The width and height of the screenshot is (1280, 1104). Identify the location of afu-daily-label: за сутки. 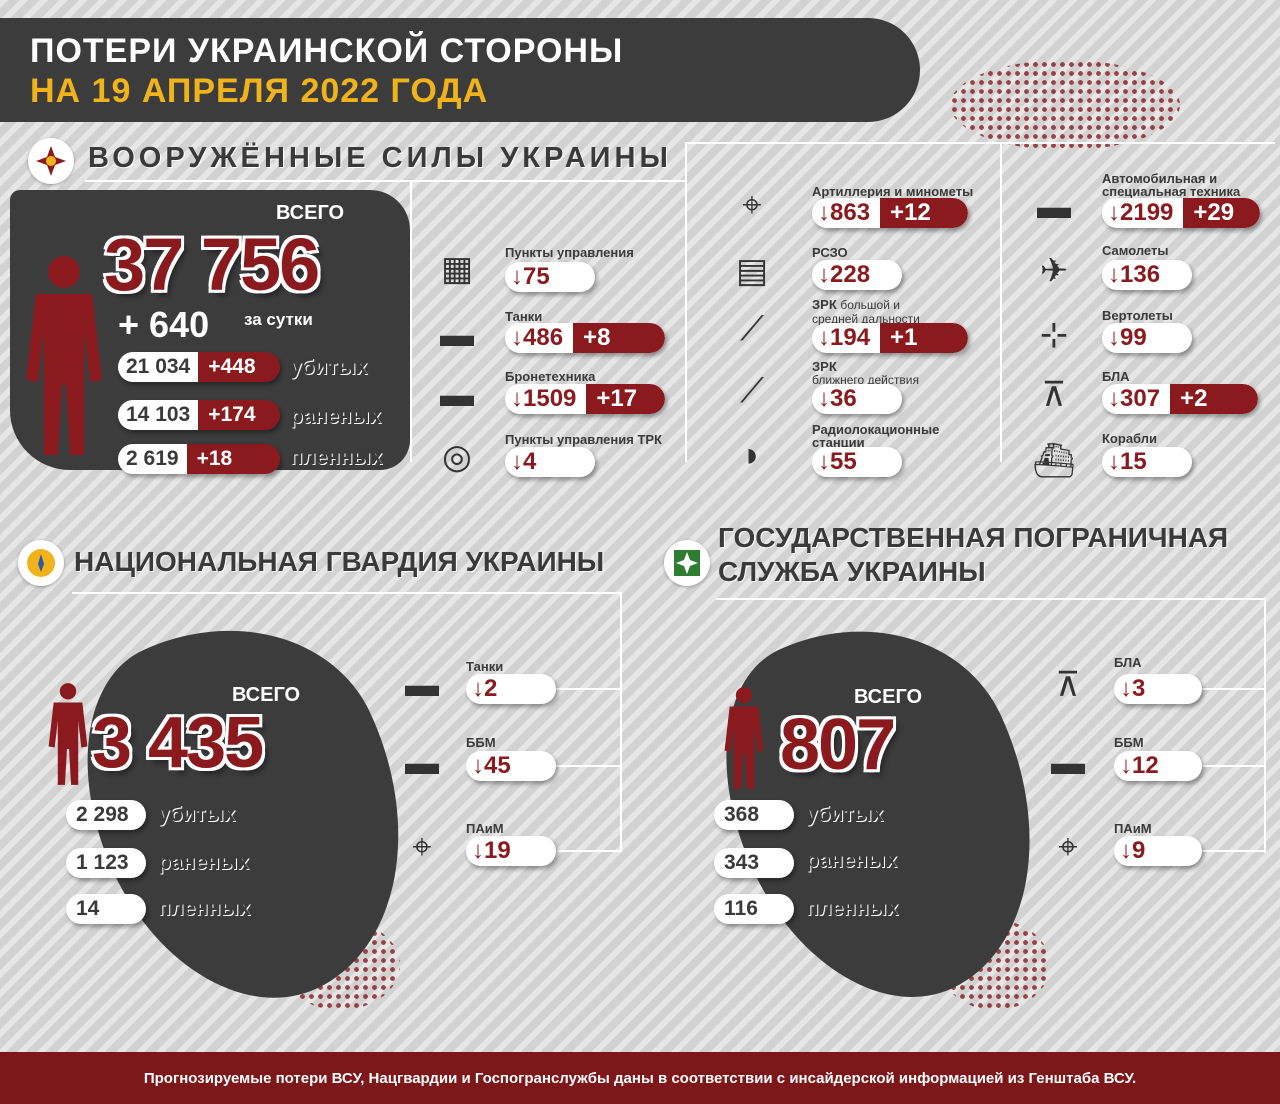
(278, 319).